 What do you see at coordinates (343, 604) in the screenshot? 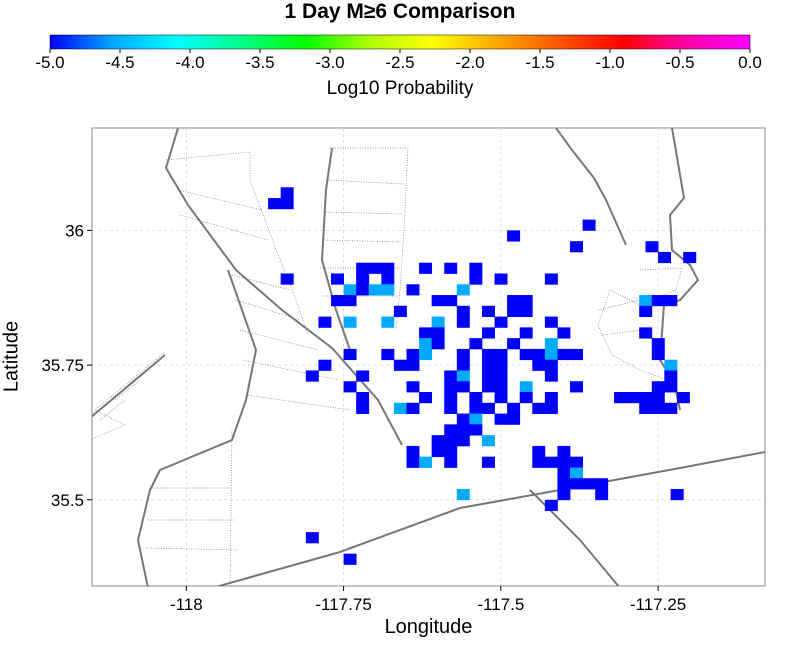
I see `x-tick-label: -117.75` at bounding box center [343, 604].